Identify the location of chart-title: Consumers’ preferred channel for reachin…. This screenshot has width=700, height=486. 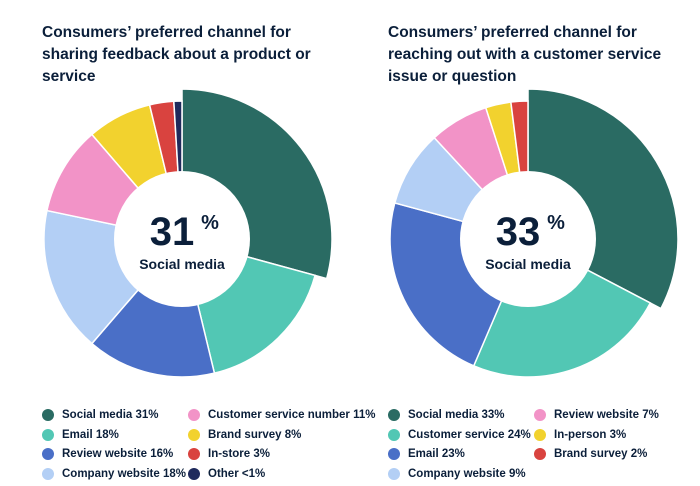
(525, 54).